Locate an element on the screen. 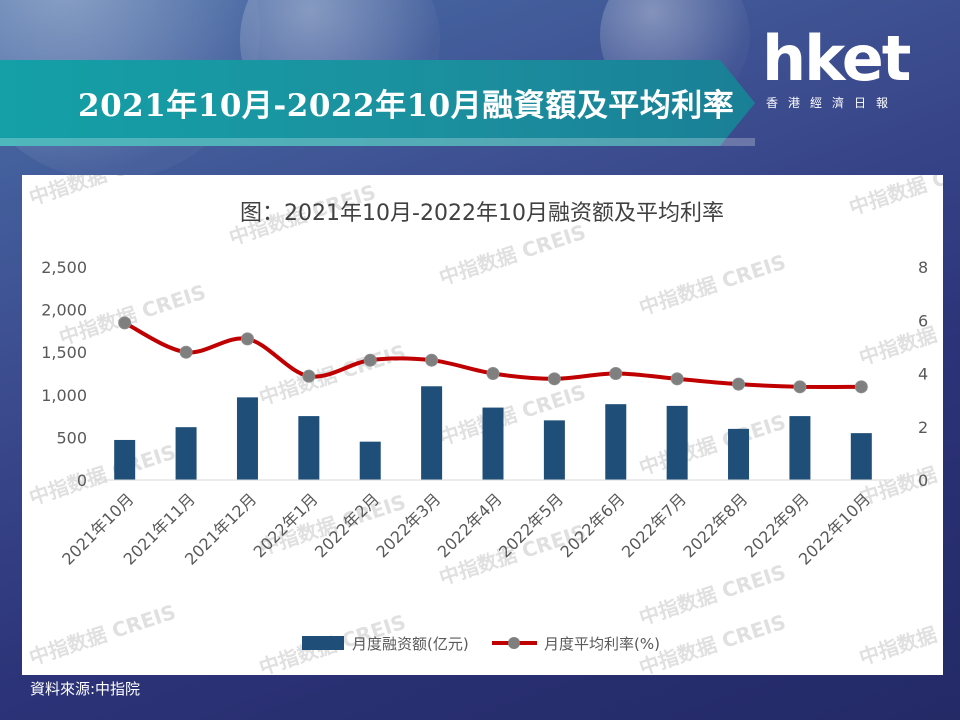 Image resolution: width=960 pixels, height=720 pixels. right-axis-tick-label: 2 is located at coordinates (923, 427).